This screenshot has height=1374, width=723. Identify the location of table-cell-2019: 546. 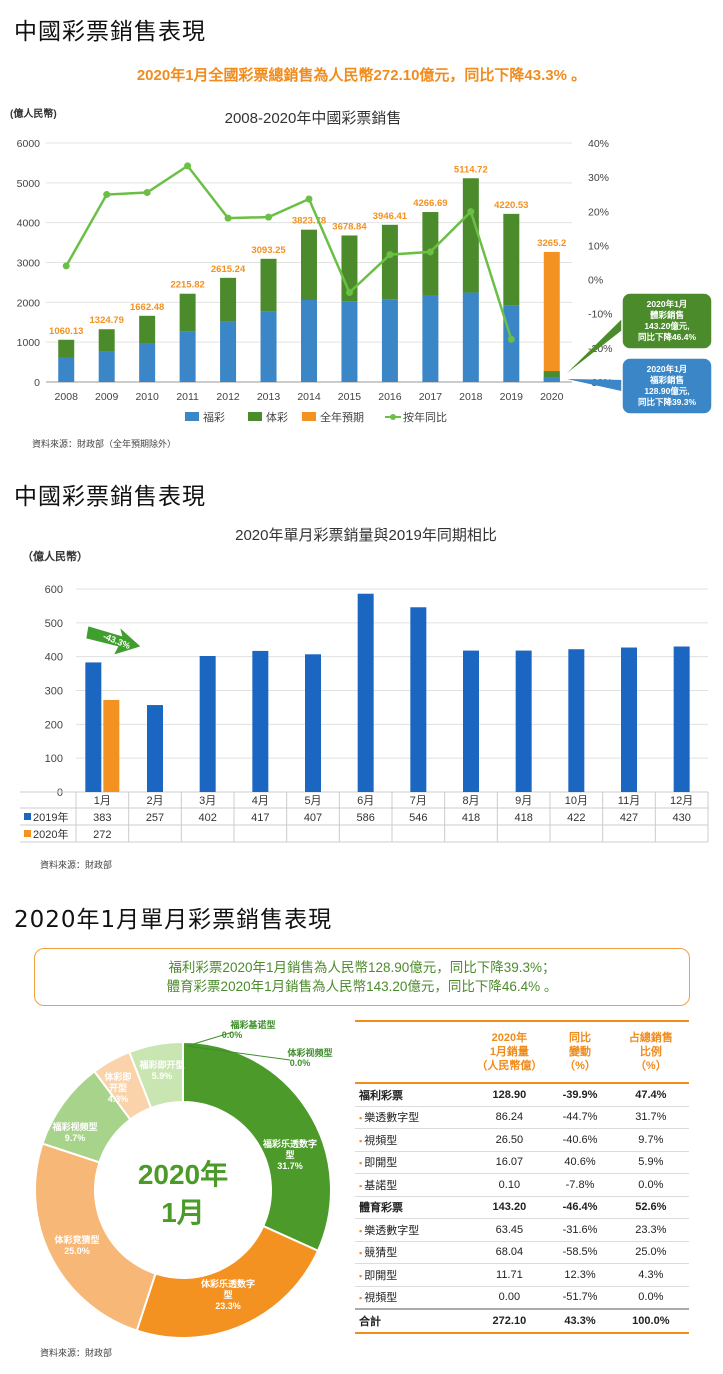
(418, 818).